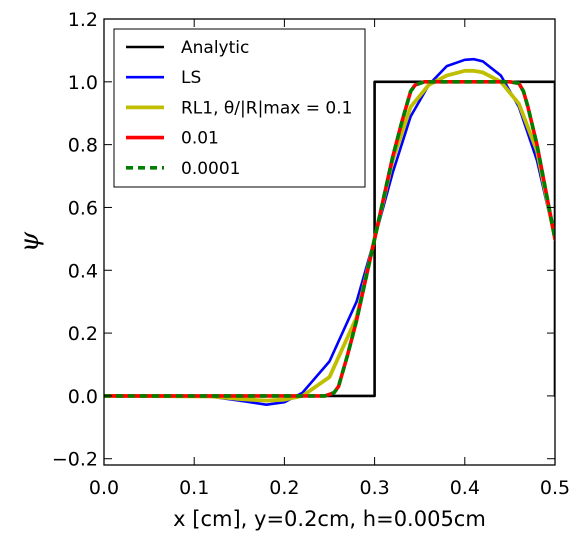 This screenshot has width=581, height=543. I want to click on y-axis-label: ψ, so click(30, 241).